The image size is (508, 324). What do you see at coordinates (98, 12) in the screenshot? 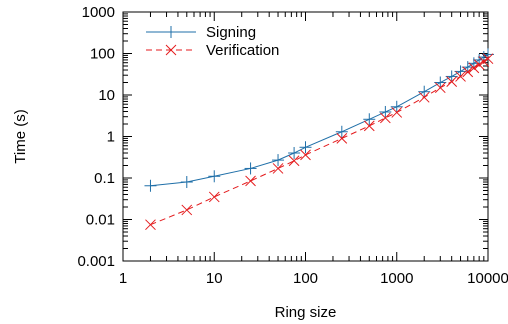
I see `y-tick-label: 1000` at bounding box center [98, 12].